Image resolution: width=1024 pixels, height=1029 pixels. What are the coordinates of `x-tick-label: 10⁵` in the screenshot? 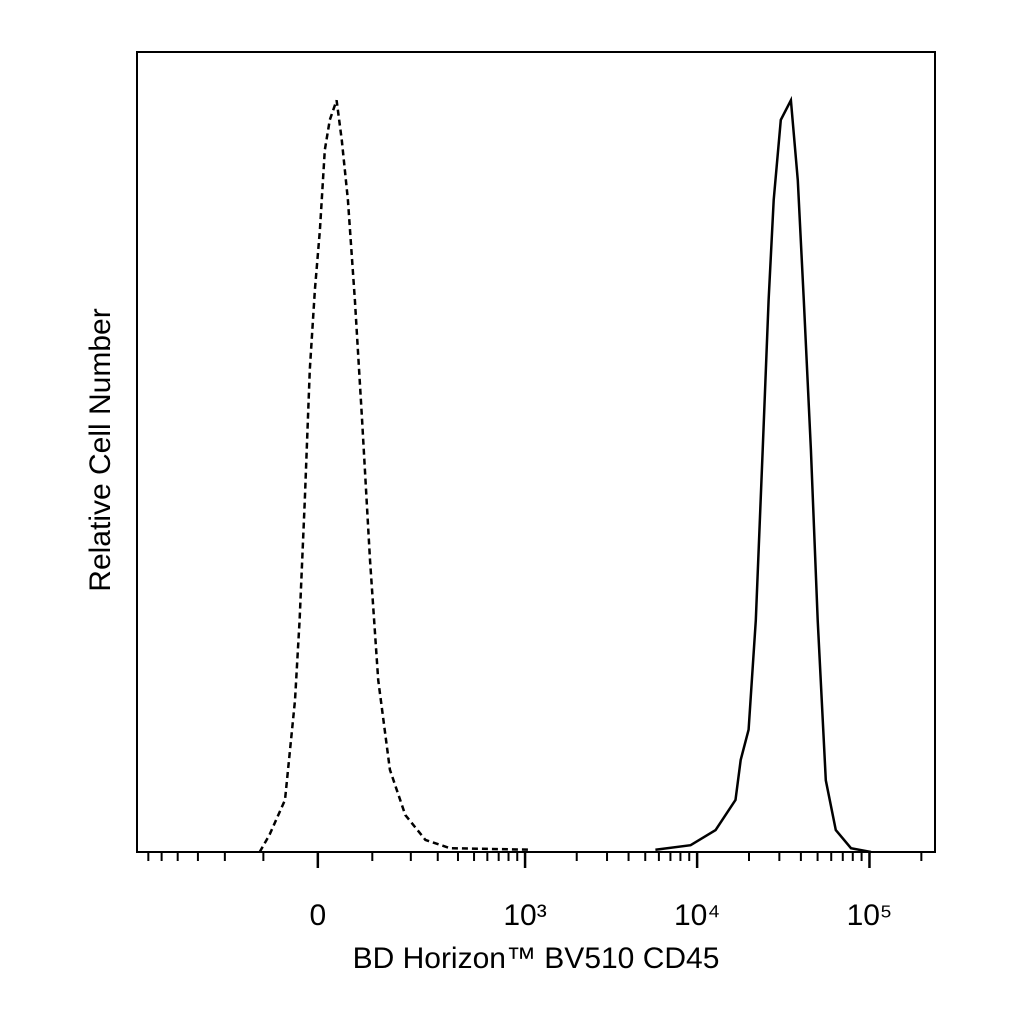 It's located at (870, 915).